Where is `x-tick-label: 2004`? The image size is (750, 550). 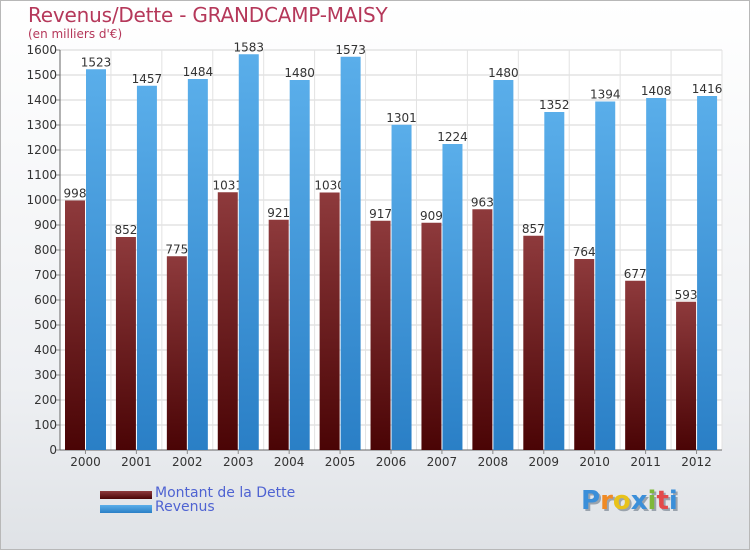
x-tick-label: 2004 is located at coordinates (289, 462).